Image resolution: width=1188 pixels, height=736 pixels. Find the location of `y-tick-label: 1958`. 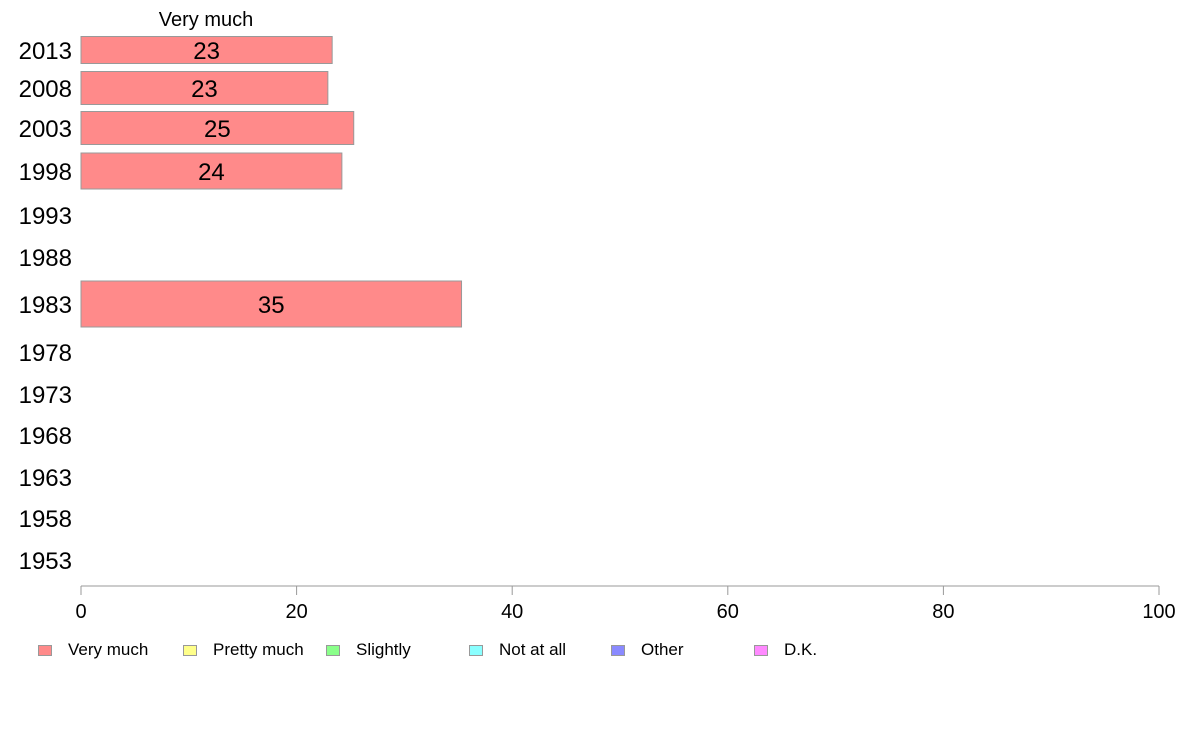

y-tick-label: 1958 is located at coordinates (45, 519).